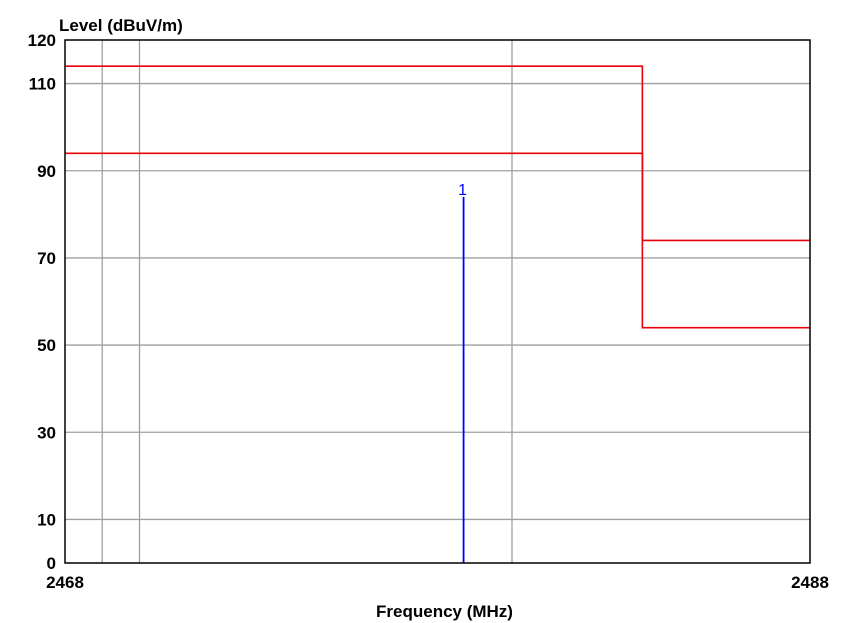 Image resolution: width=842 pixels, height=623 pixels. Describe the element at coordinates (42, 302) in the screenshot. I see `y-tick-labels: 0 10 30 50 70 90 110 120` at that location.